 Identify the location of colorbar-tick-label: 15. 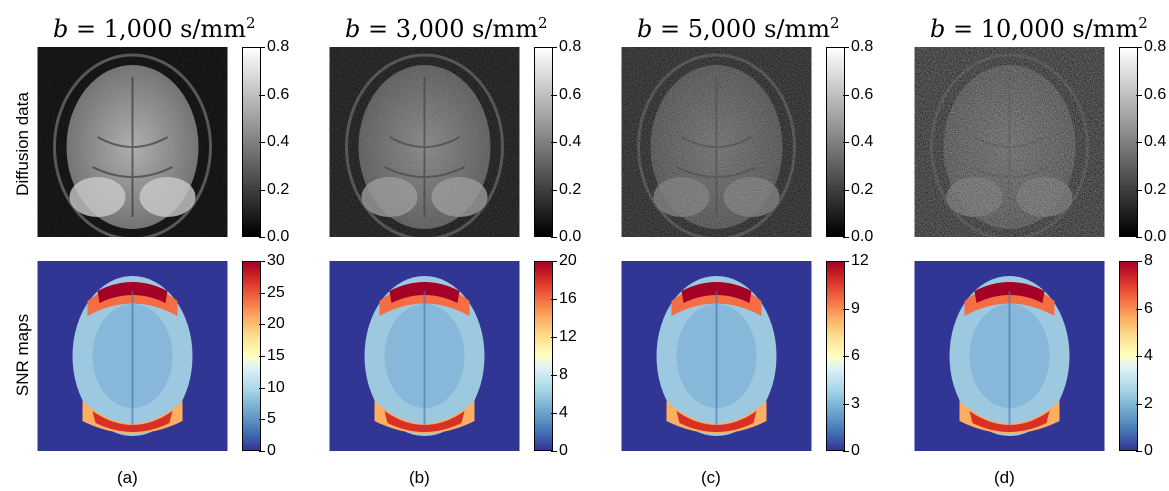
(272, 355).